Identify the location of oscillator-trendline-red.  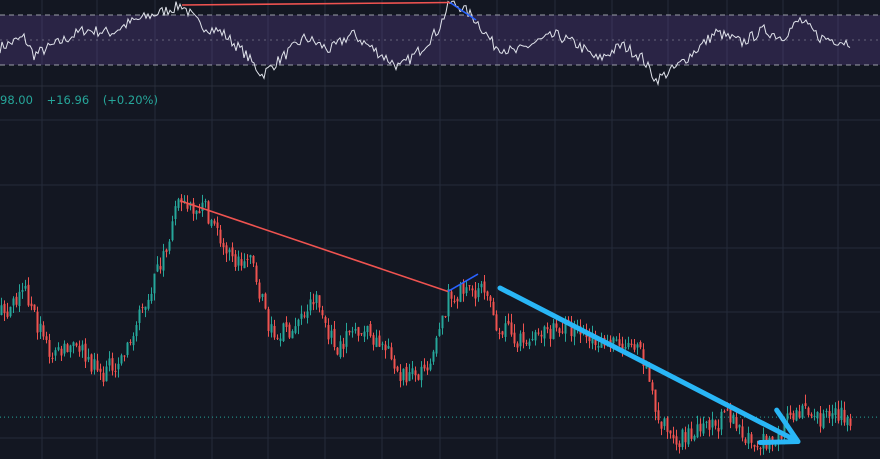
(316, 3).